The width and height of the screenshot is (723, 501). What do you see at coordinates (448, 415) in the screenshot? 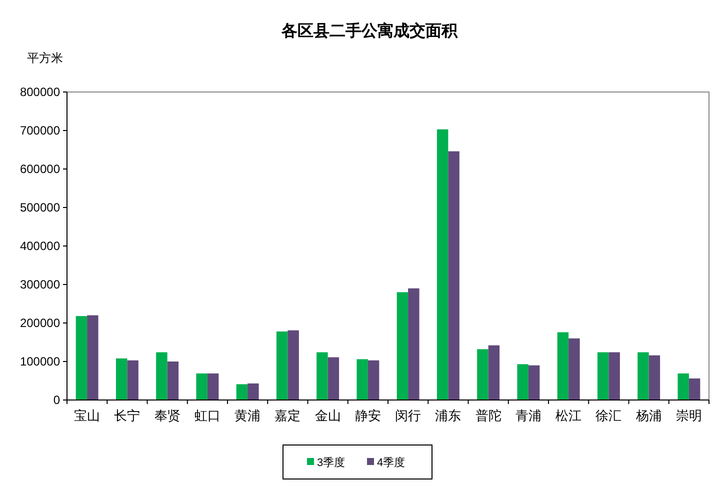
I see `x-tick-label: 浦东` at bounding box center [448, 415].